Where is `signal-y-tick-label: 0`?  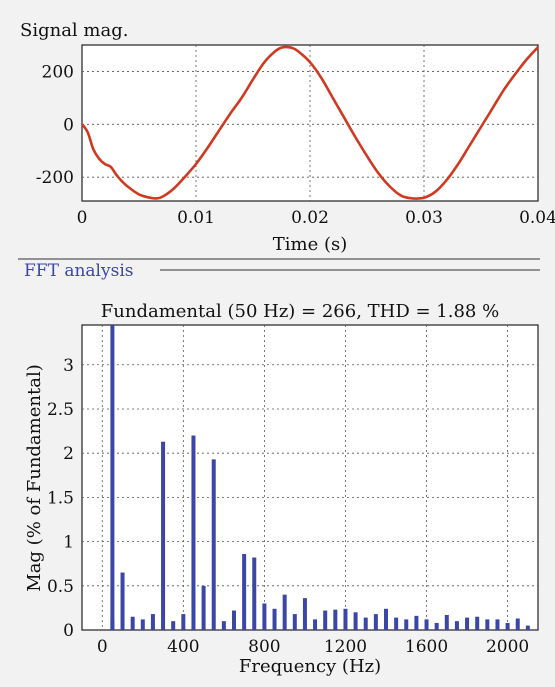 signal-y-tick-label: 0 is located at coordinates (68, 125).